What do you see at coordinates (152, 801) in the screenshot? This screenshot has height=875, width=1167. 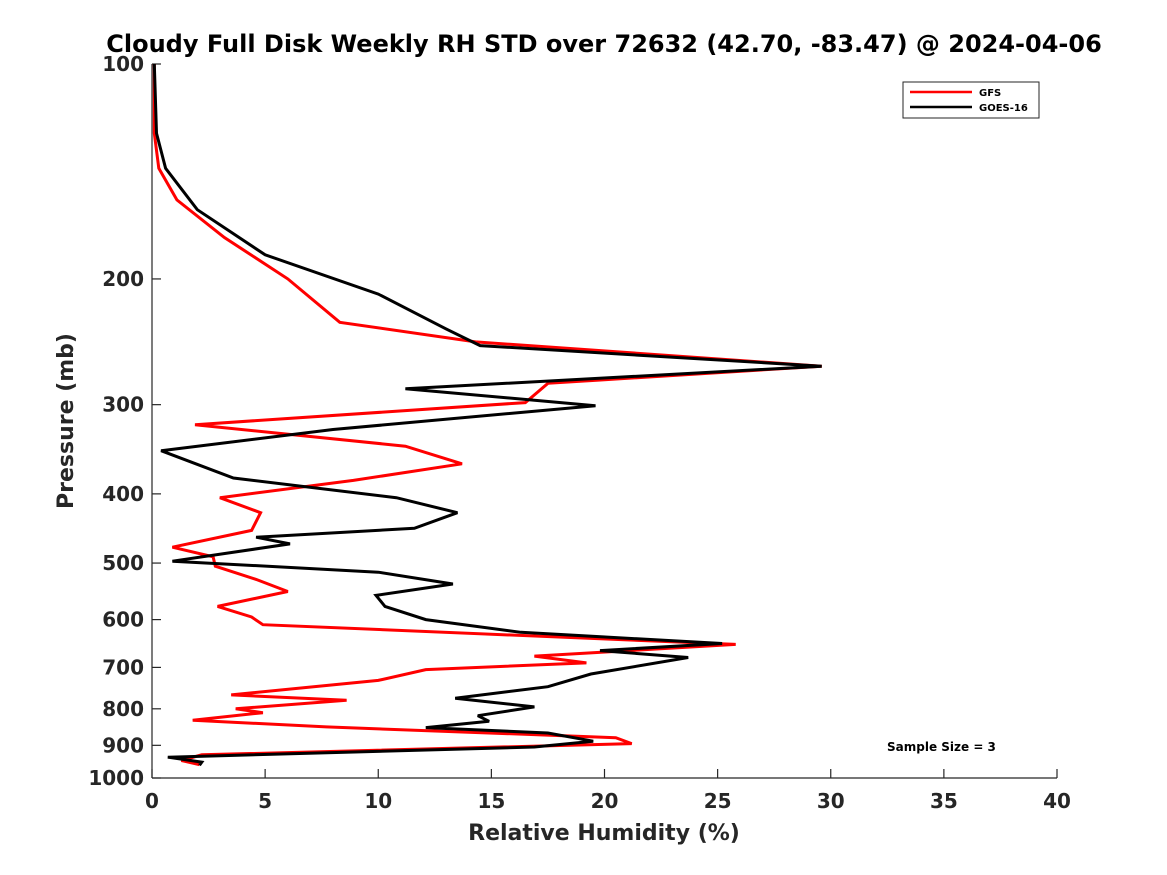 I see `x-tick-label: 0` at bounding box center [152, 801].